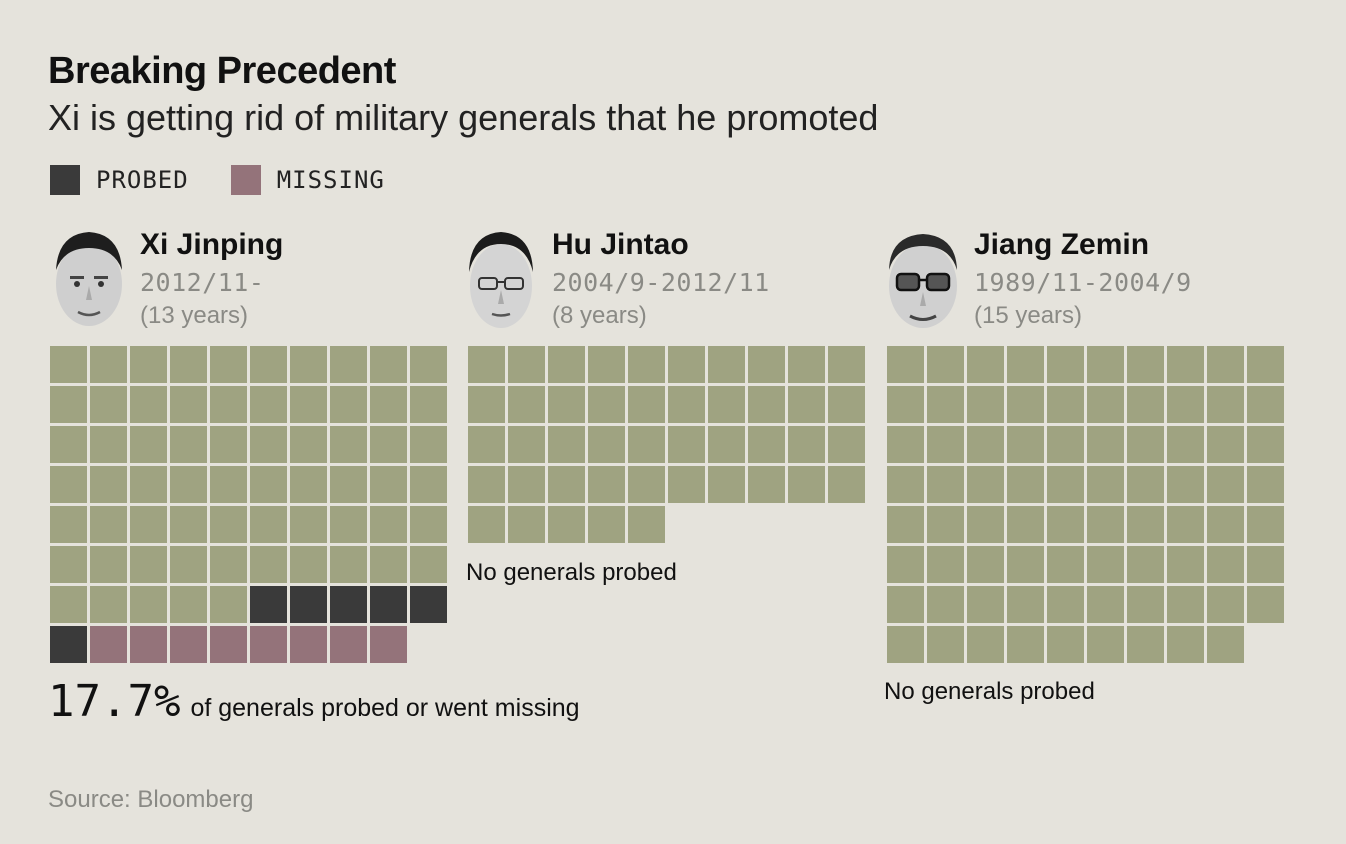 Image resolution: width=1346 pixels, height=844 pixels. I want to click on legend-item-missing: MISSING, so click(307, 180).